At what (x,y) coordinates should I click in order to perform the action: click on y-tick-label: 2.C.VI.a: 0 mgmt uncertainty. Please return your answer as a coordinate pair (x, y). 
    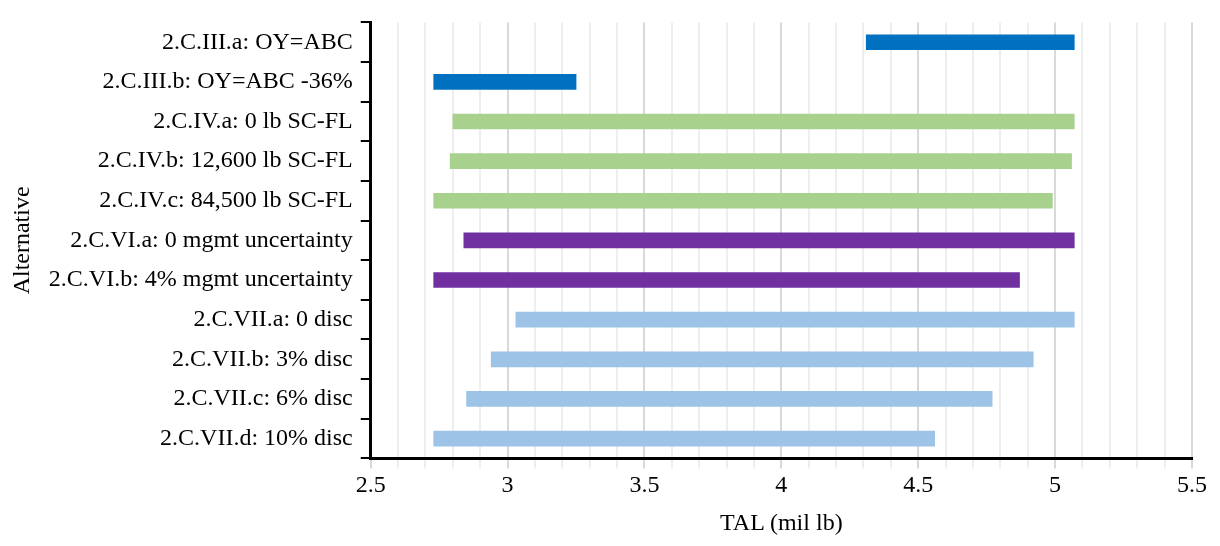
    Looking at the image, I should click on (211, 238).